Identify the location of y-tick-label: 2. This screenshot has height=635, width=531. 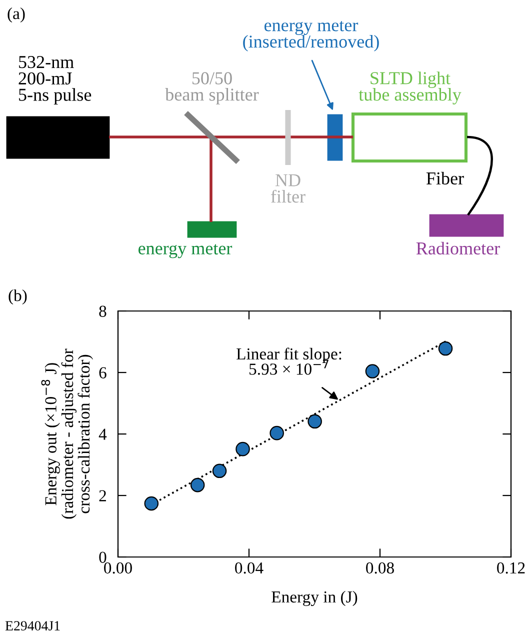
(102, 496).